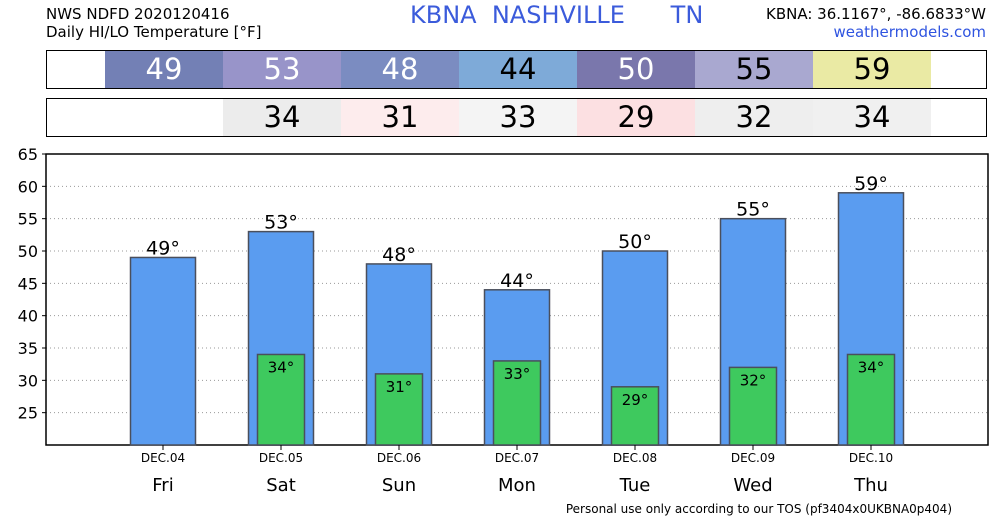  Describe the element at coordinates (162, 485) in the screenshot. I see `day-label: Fri` at that location.